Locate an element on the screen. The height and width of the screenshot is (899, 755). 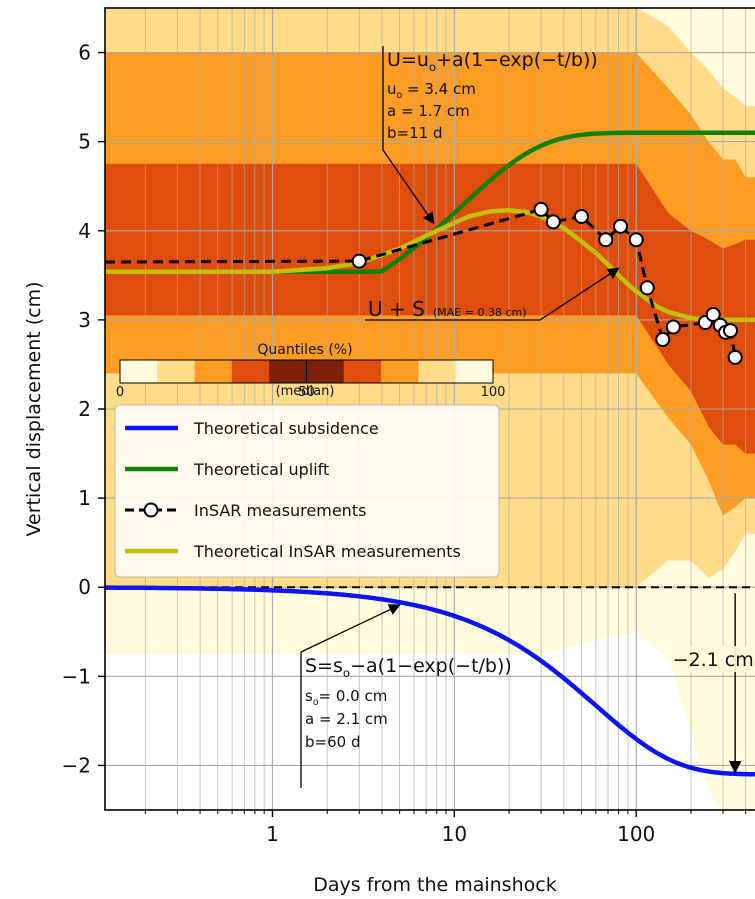
y-tick-label: 5 is located at coordinates (84, 142).